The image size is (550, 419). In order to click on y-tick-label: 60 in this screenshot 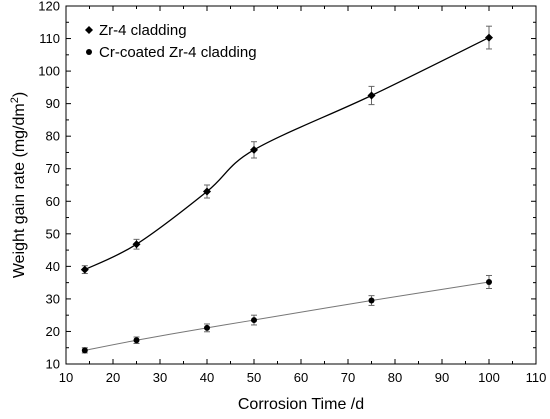, I will do `click(53, 201)`.